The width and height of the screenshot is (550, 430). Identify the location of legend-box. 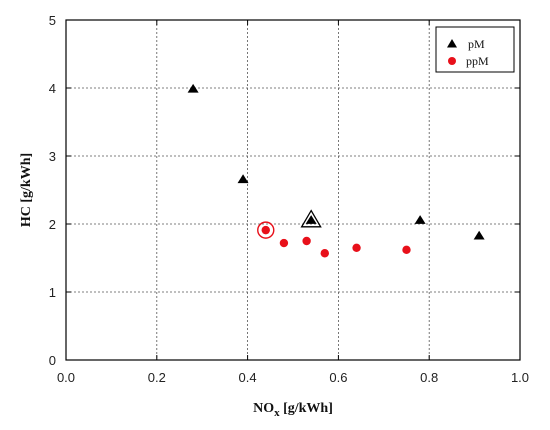
(475, 49).